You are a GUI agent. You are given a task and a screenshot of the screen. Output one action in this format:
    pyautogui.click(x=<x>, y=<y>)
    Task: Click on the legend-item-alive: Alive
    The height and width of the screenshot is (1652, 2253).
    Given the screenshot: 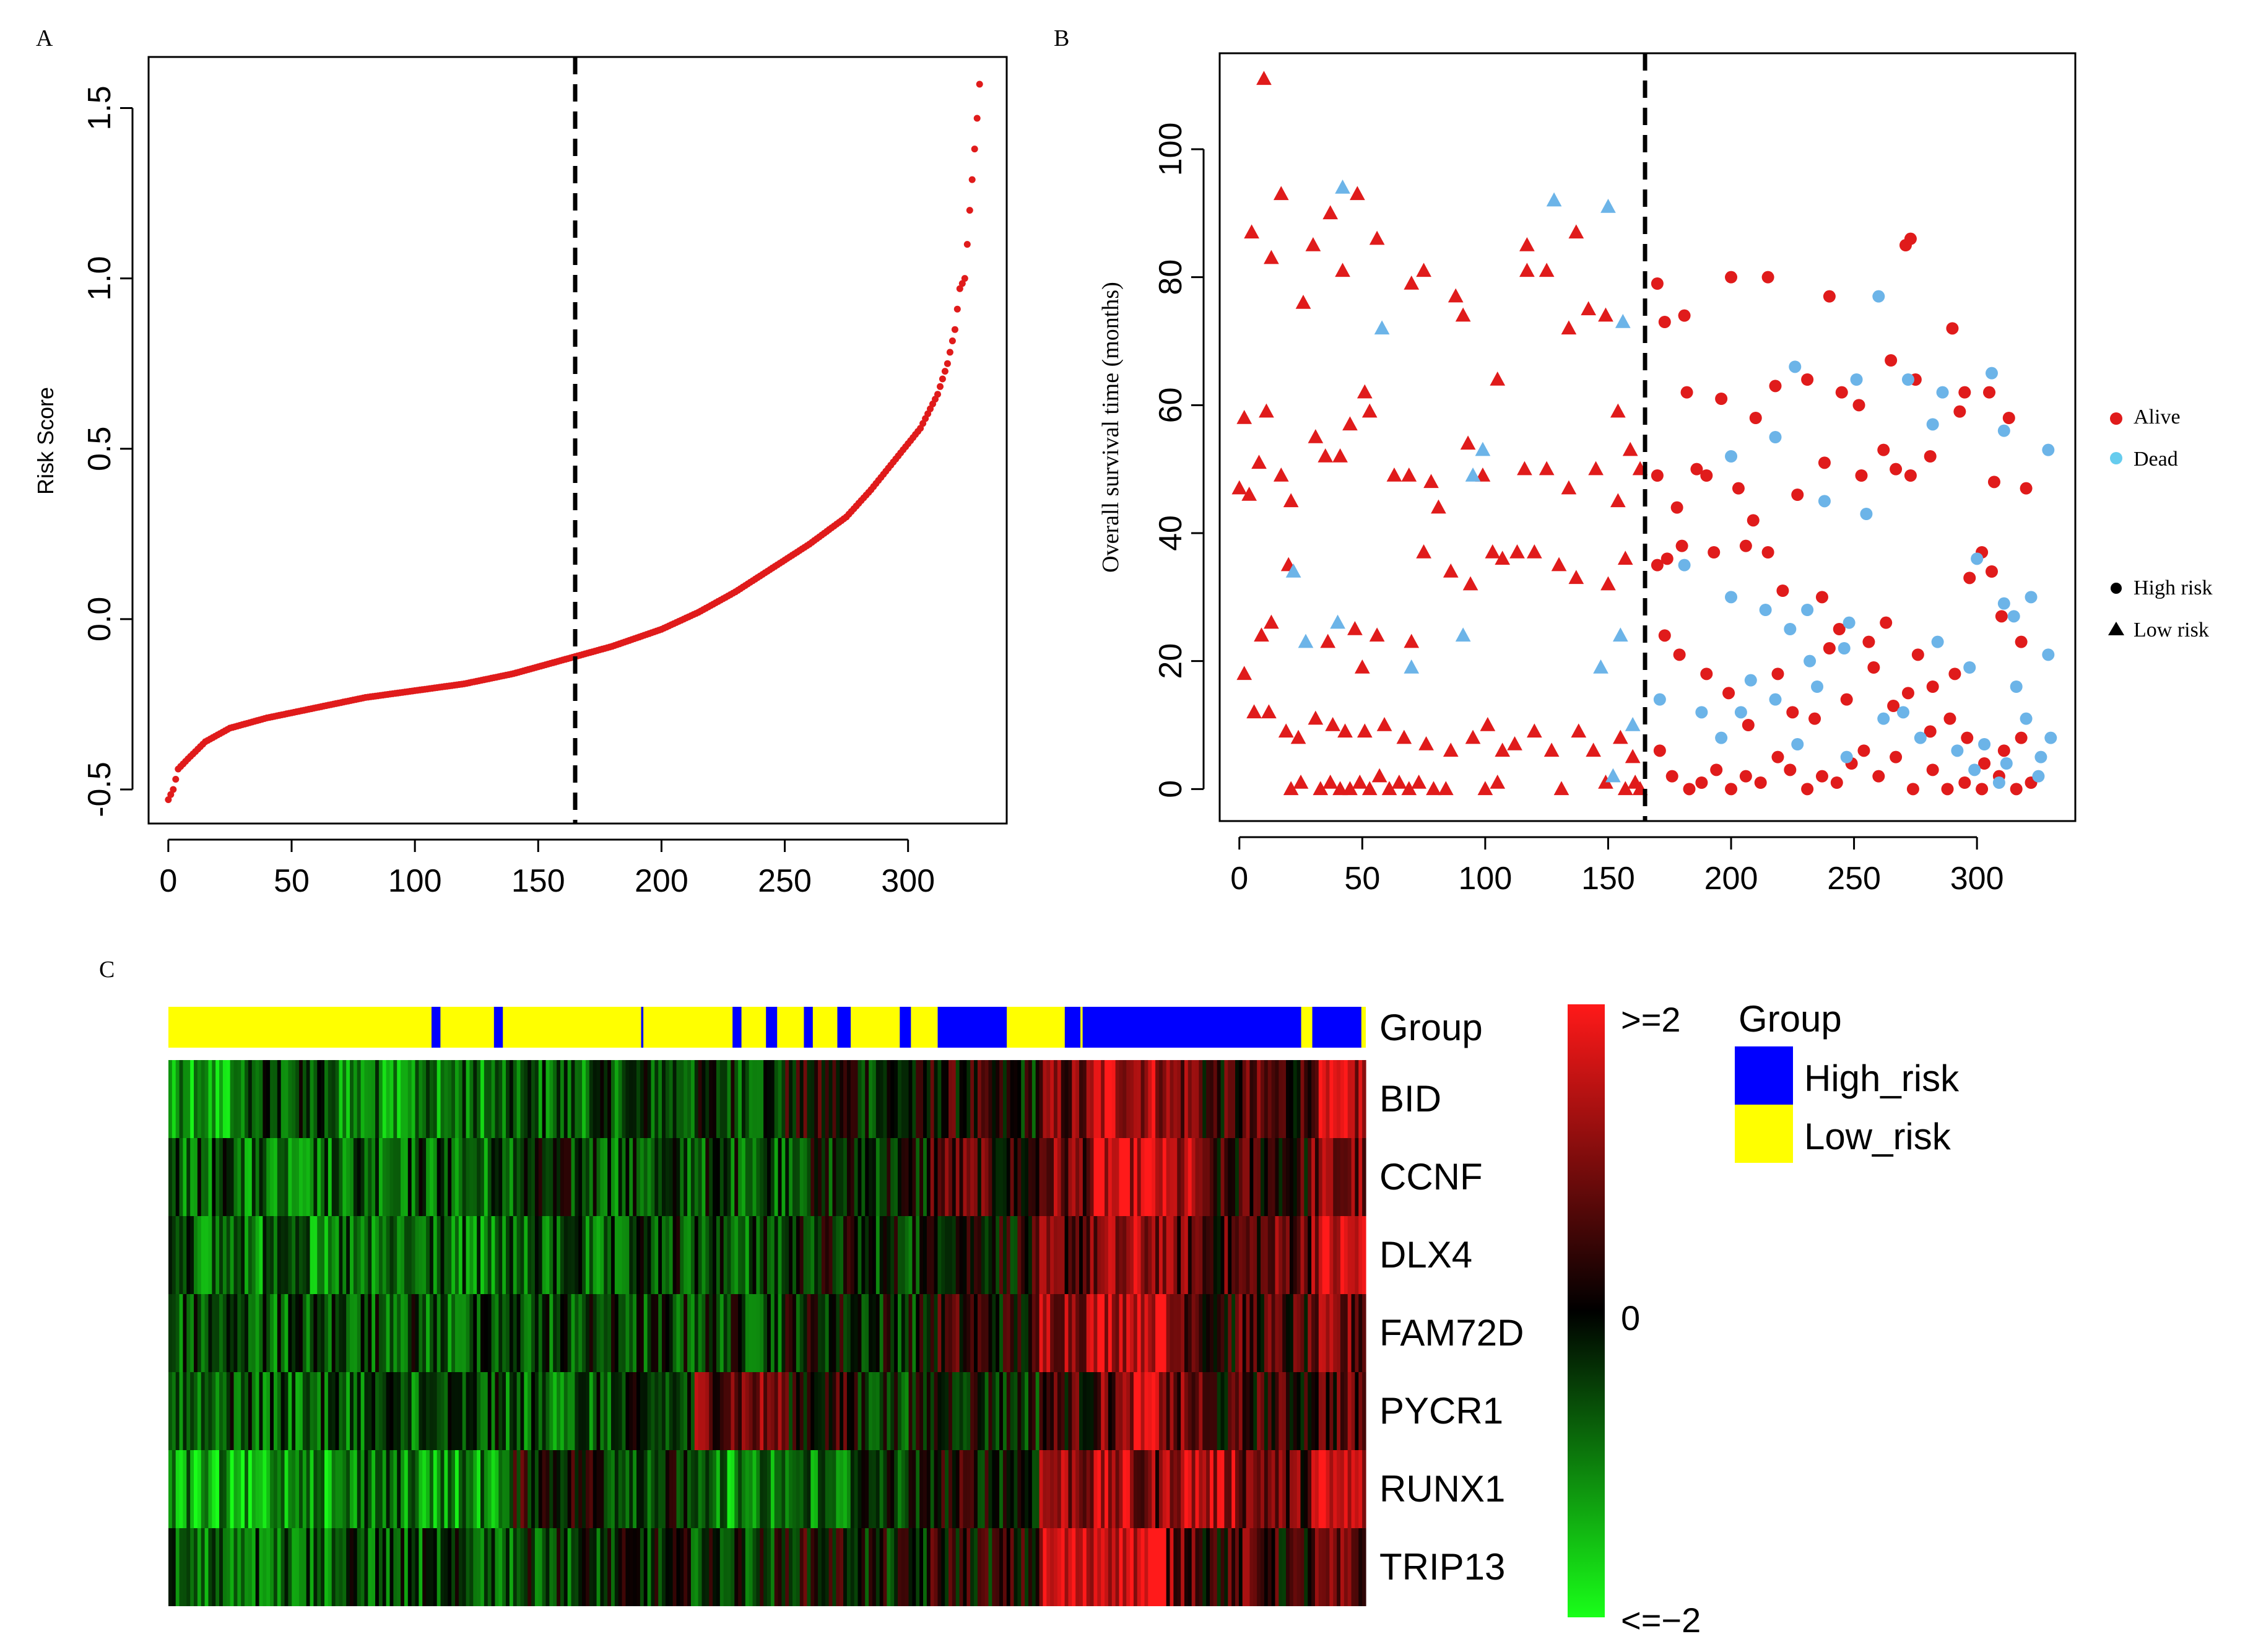 What is the action you would take?
    pyautogui.click(x=2145, y=417)
    